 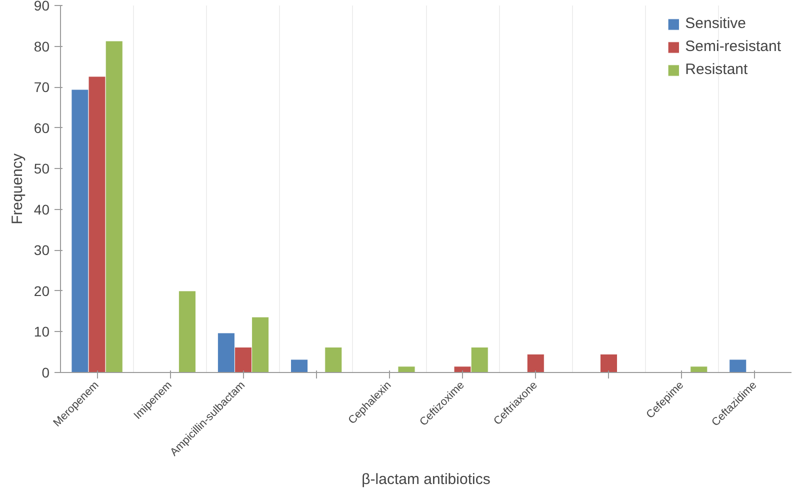 I want to click on legend-label: Resistant, so click(x=716, y=69).